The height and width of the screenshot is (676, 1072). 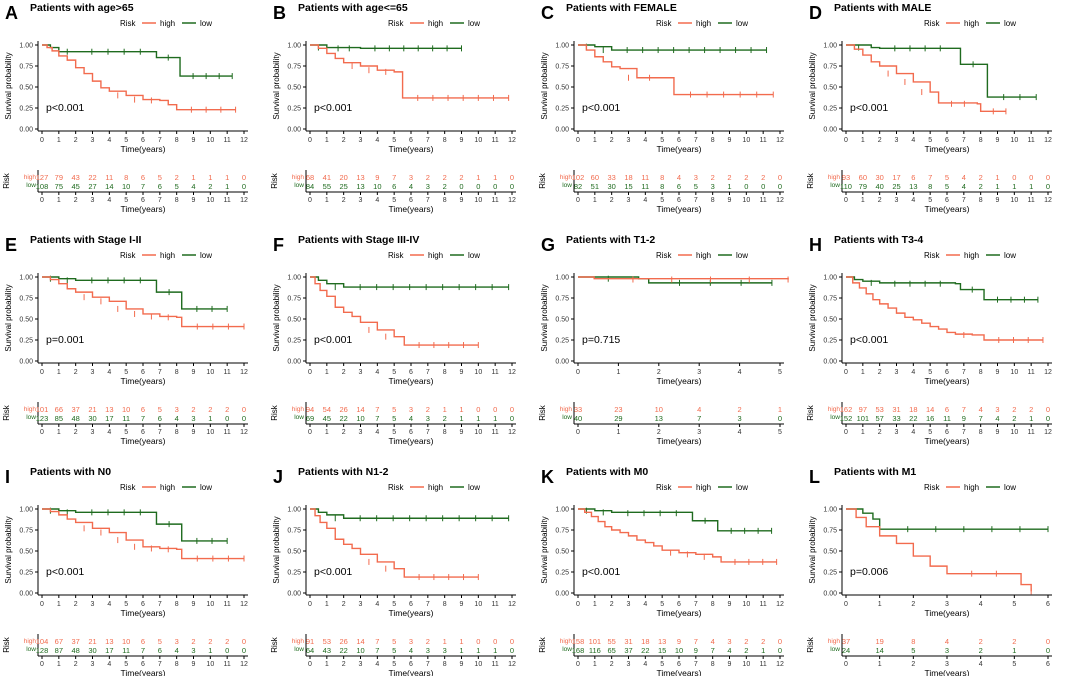 I want to click on risk-low-count: 14, so click(x=109, y=186).